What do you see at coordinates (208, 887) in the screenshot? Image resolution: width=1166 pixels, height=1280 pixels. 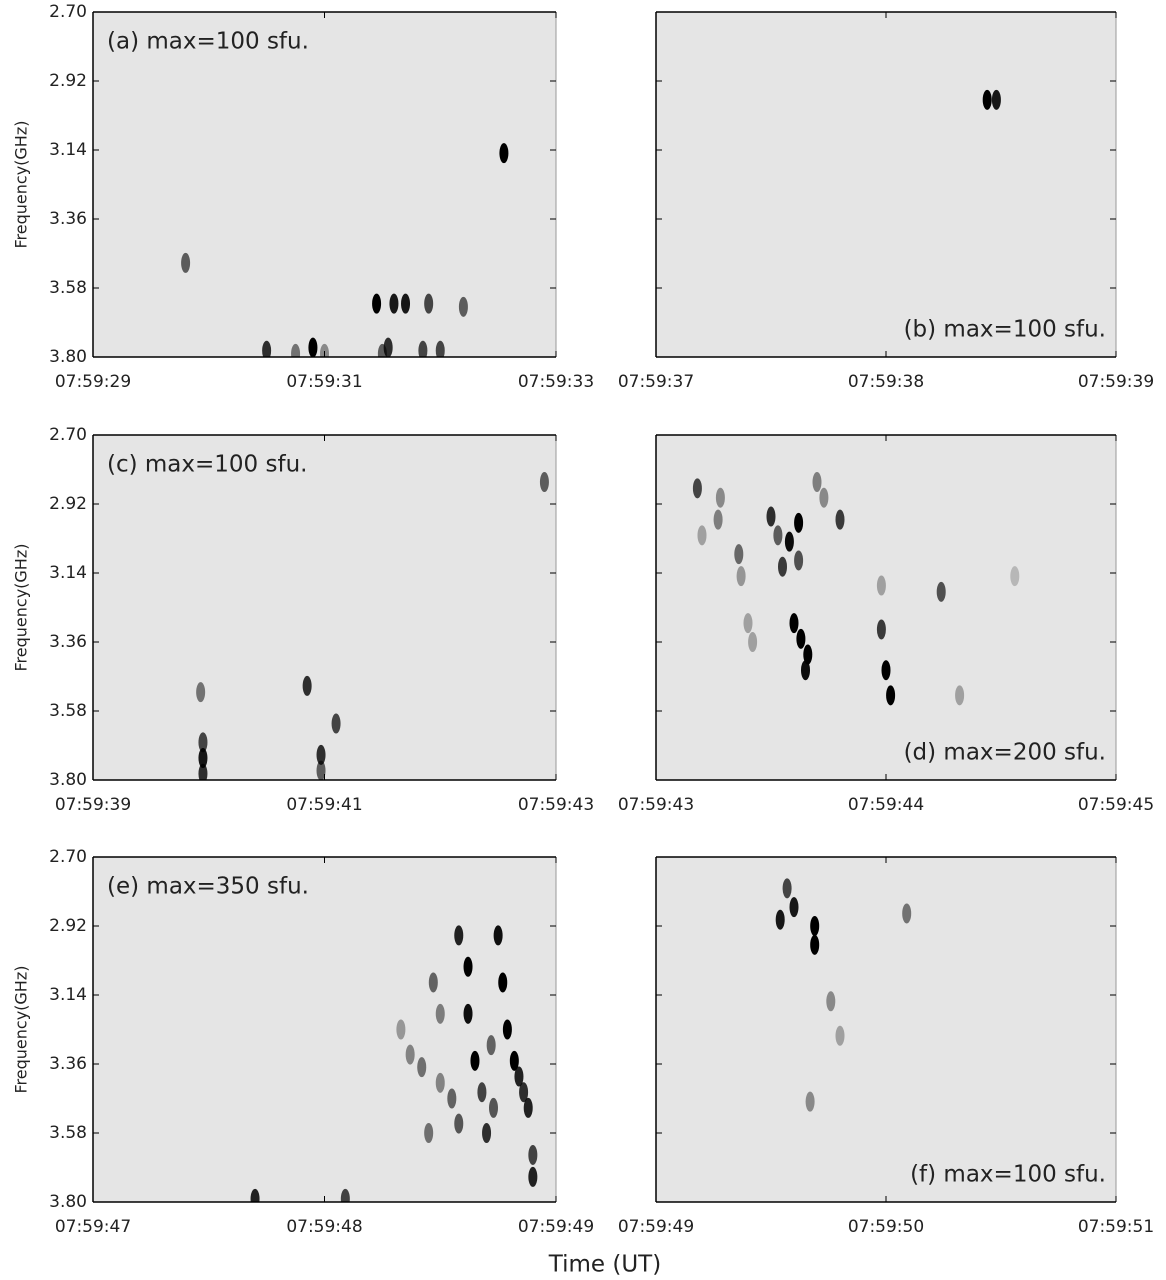 I see `annotation: (e) max=350 sfu.` at bounding box center [208, 887].